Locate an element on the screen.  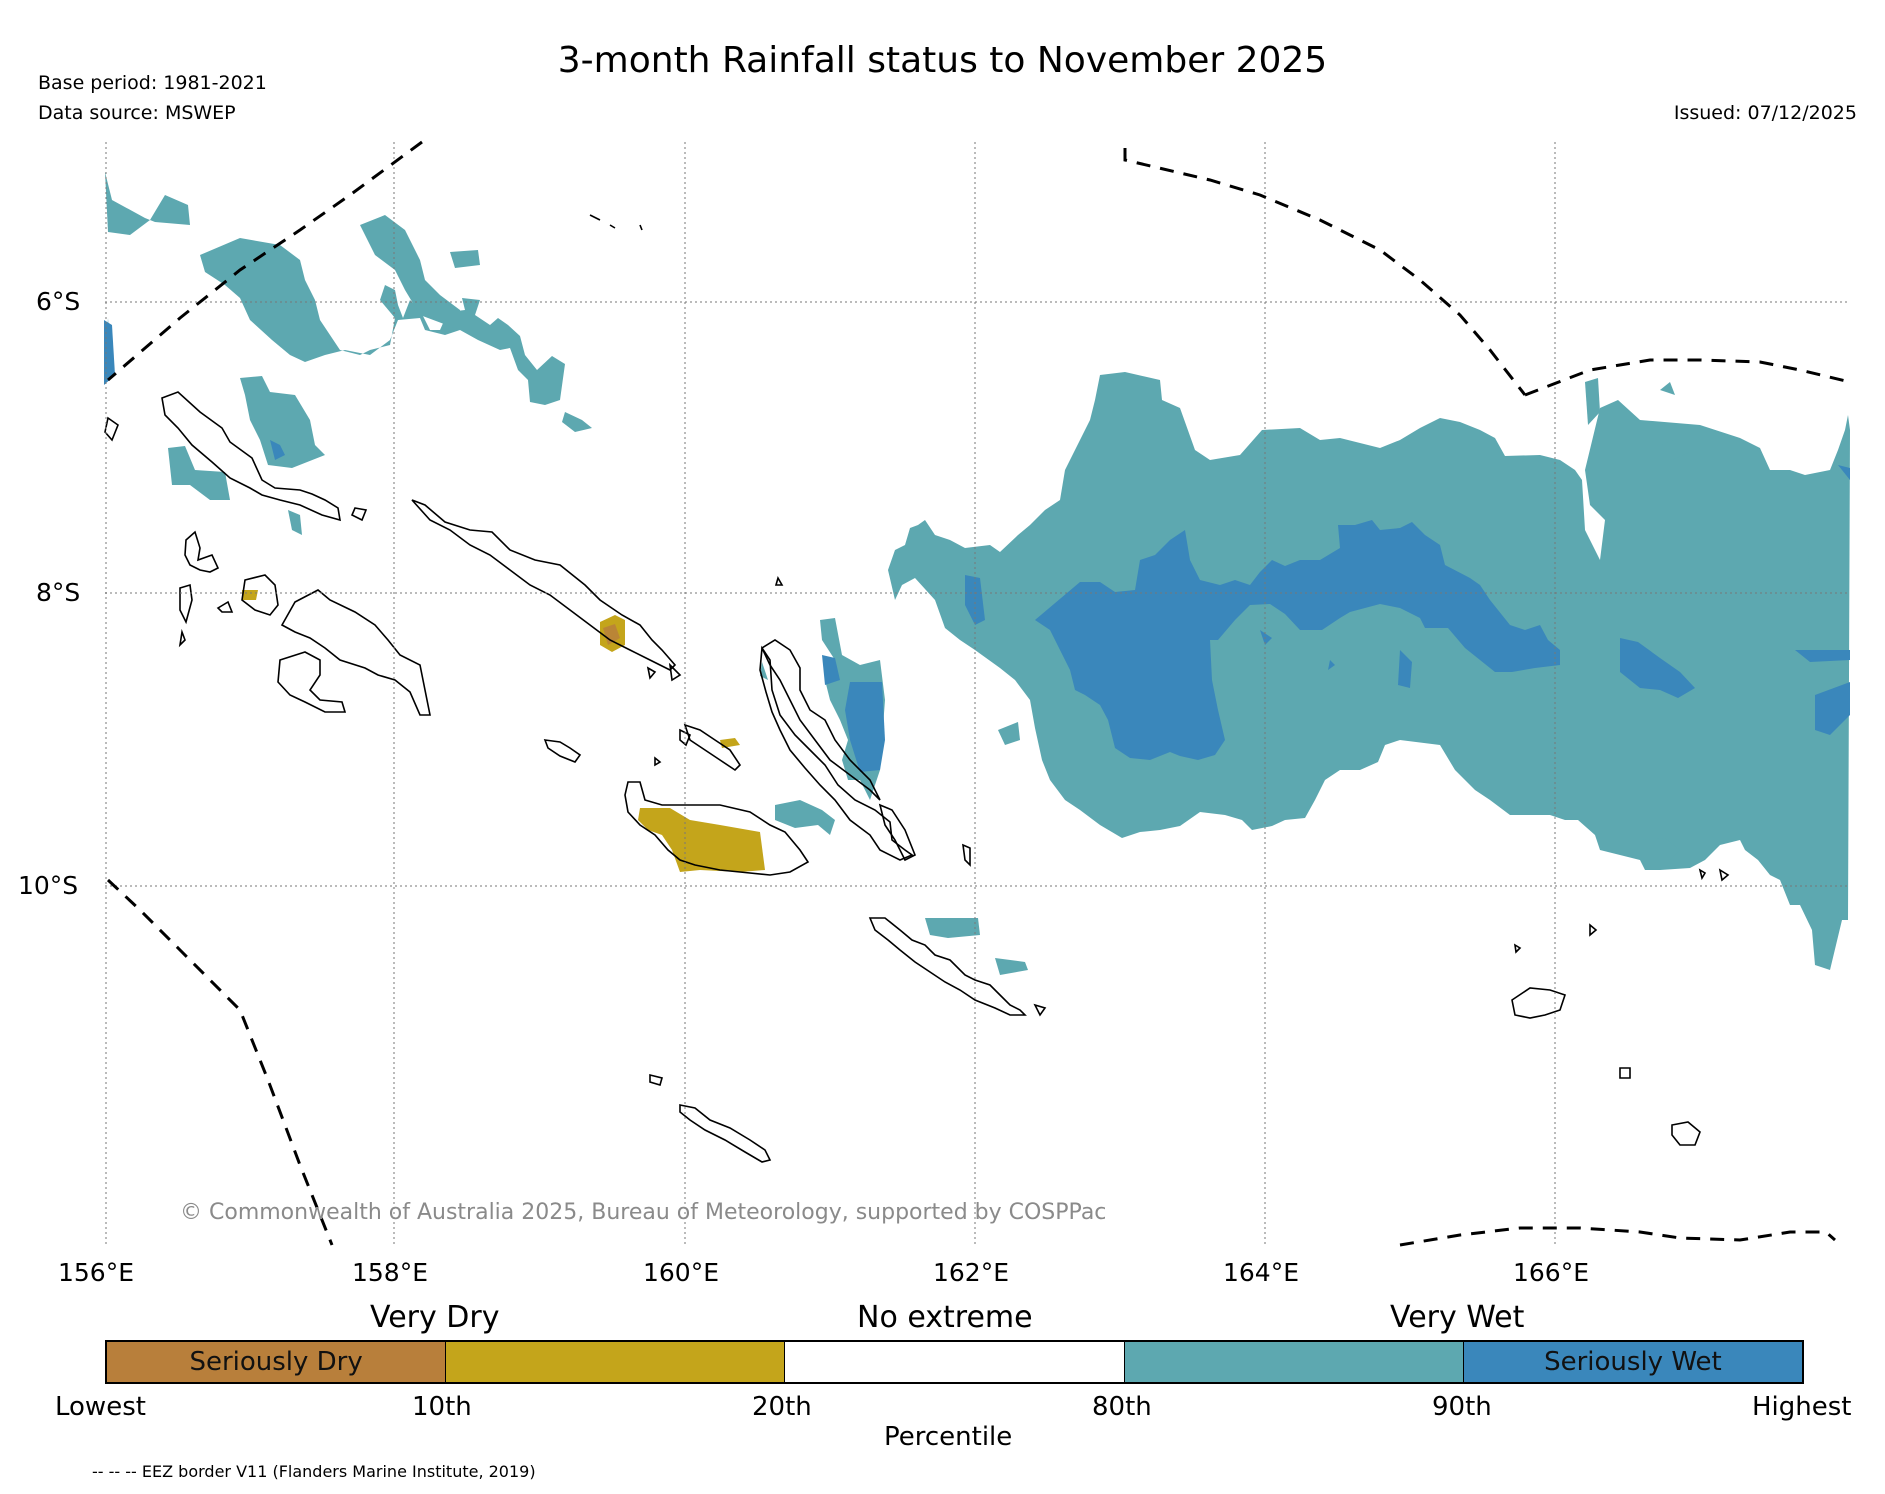
lon-label-166e: 166°E is located at coordinates (1551, 1272).